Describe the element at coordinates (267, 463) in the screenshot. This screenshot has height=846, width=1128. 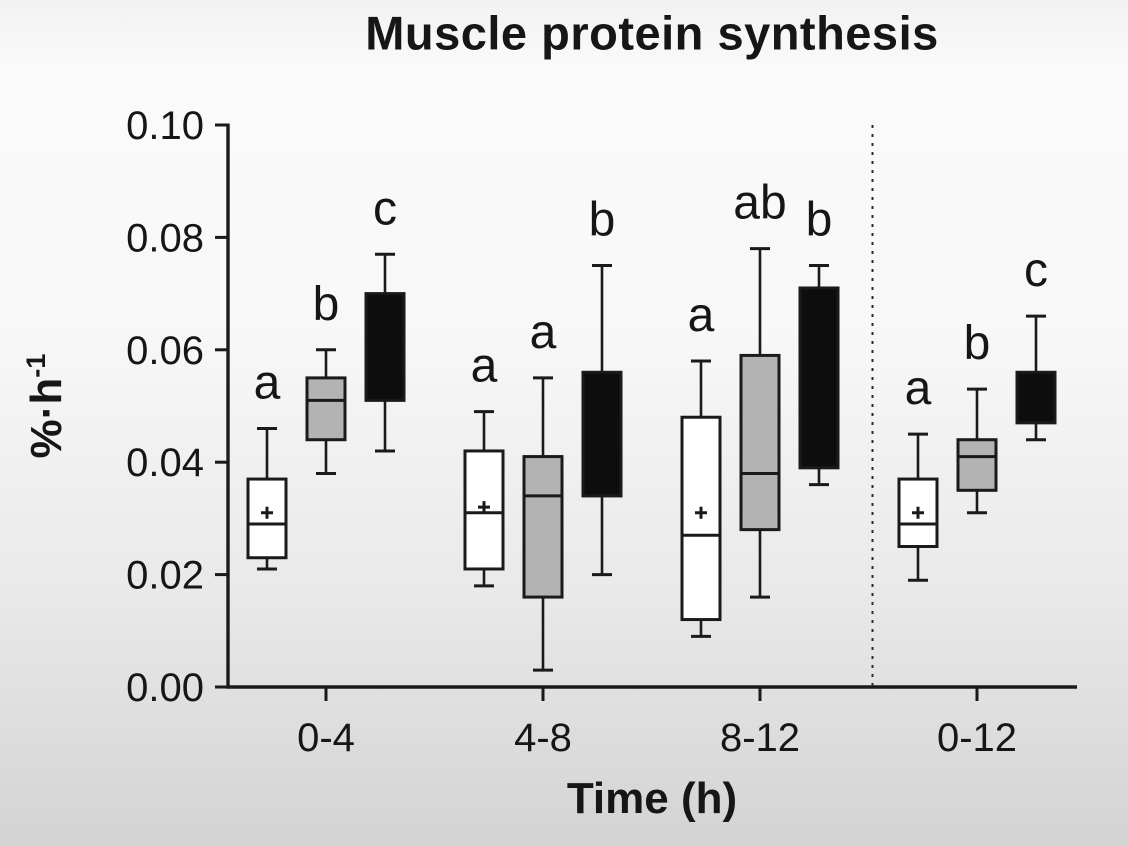
I see `box-white-0-4: a` at that location.